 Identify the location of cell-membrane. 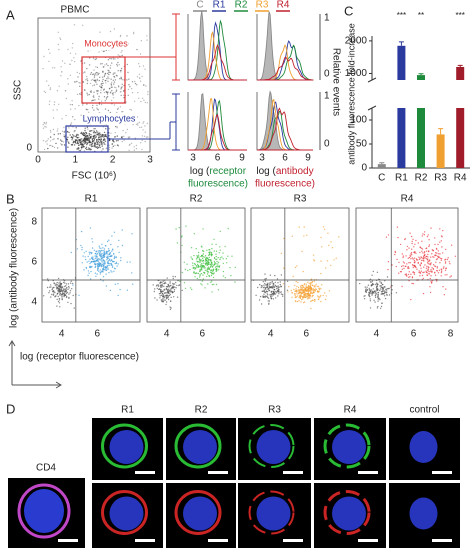
(347, 446).